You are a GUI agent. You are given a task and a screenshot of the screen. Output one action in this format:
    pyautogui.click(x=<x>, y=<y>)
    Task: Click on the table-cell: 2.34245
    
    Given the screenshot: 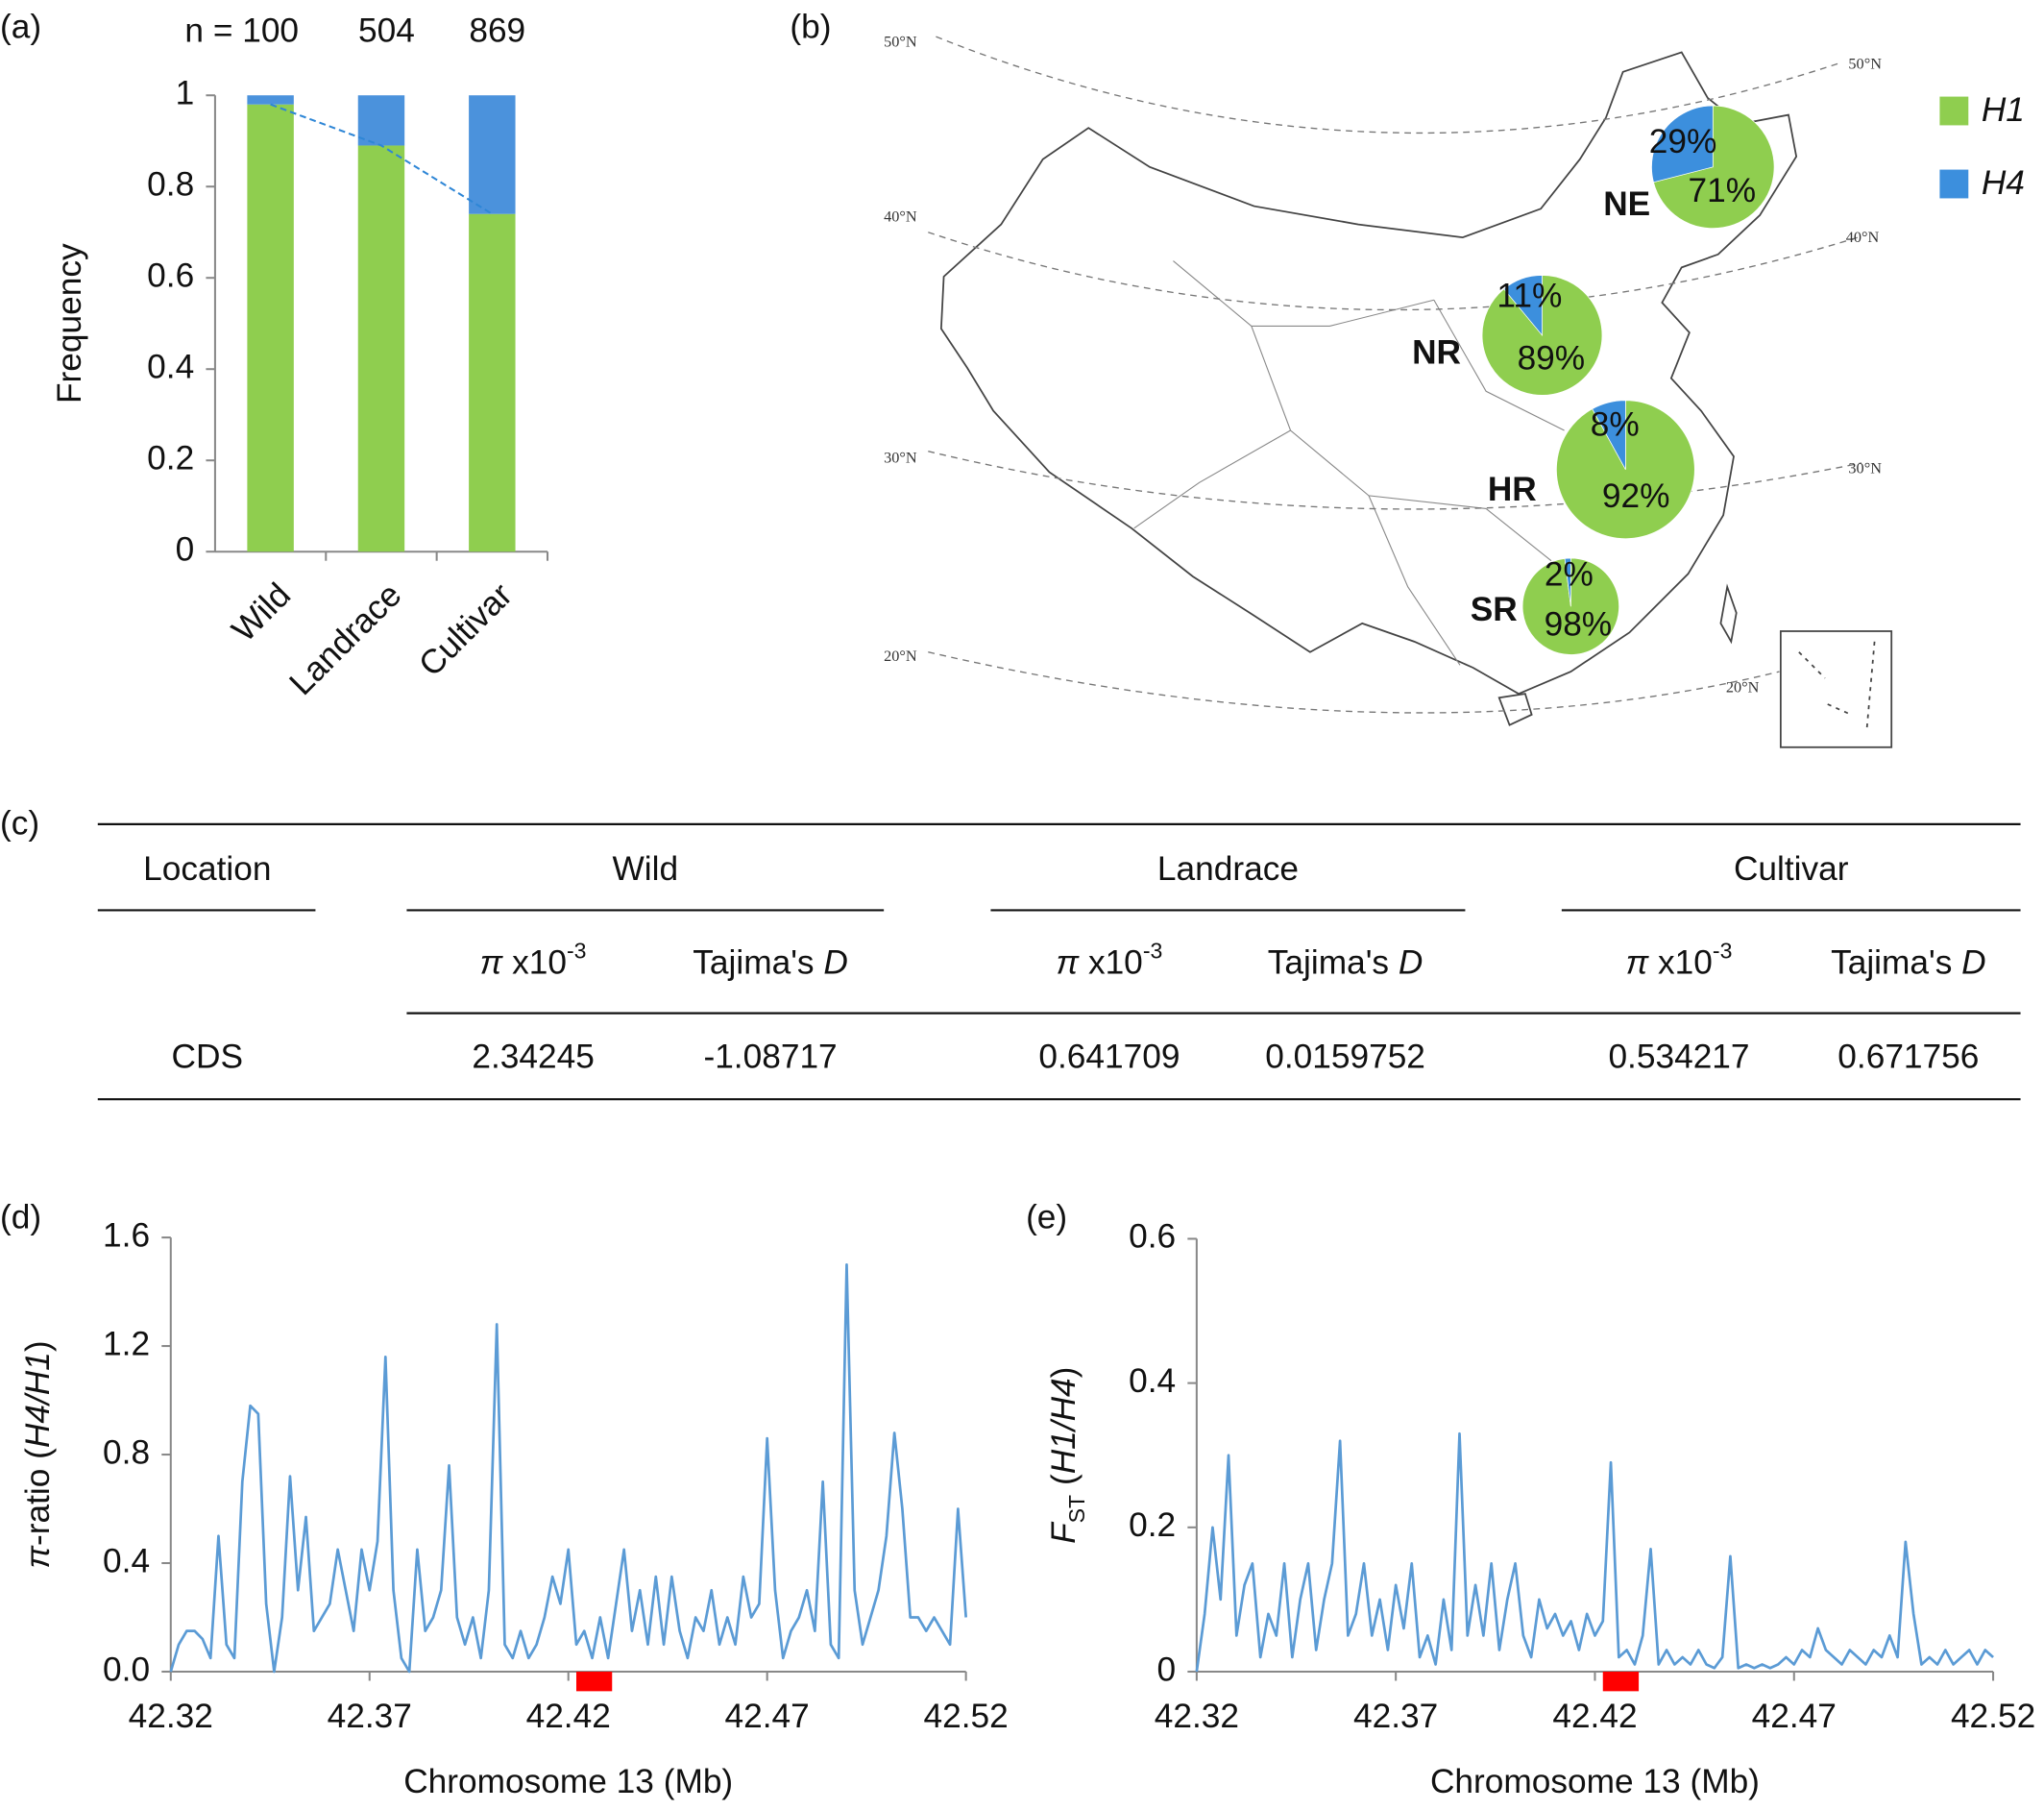 What is the action you would take?
    pyautogui.click(x=533, y=1056)
    